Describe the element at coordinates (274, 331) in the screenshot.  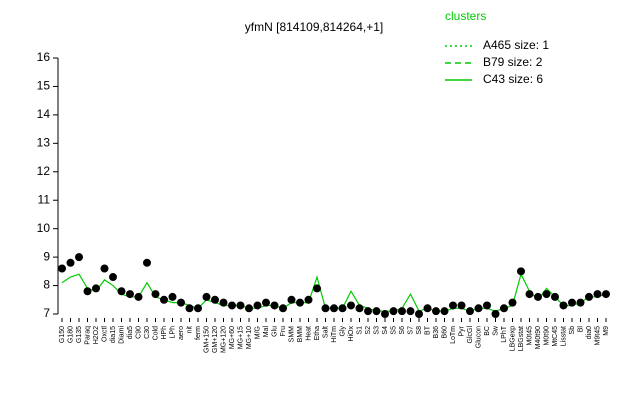
I see `x-tick-label: Glu` at that location.